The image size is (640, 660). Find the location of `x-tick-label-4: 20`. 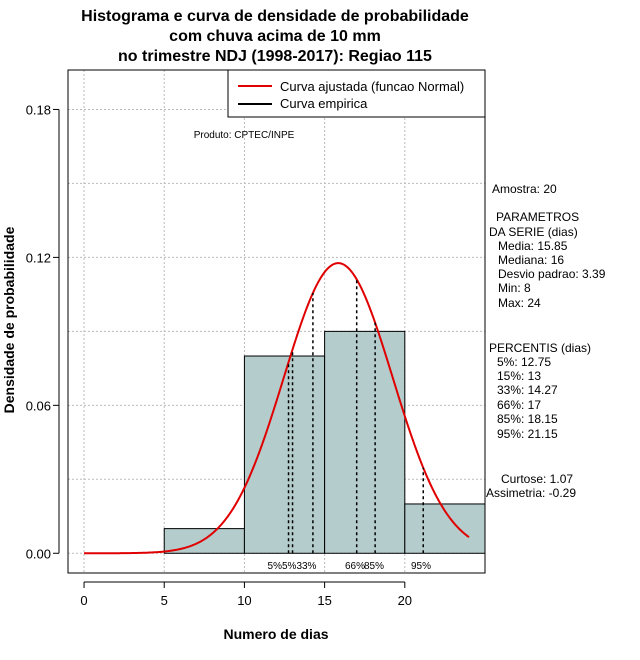

x-tick-label-4: 20 is located at coordinates (405, 600).